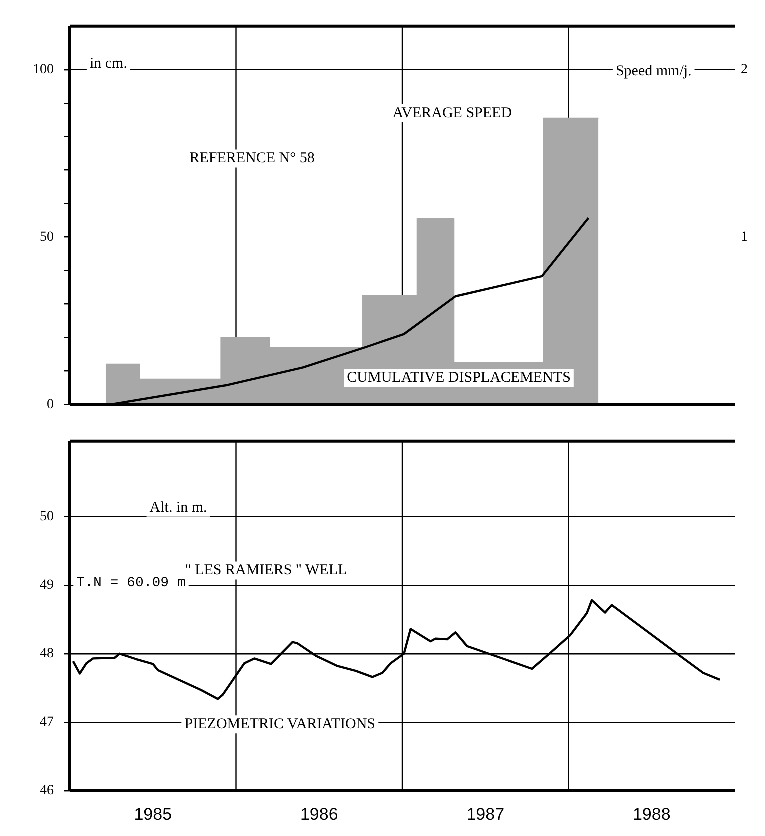 This screenshot has height=836, width=765. I want to click on y2-tick-label: 2, so click(744, 70).